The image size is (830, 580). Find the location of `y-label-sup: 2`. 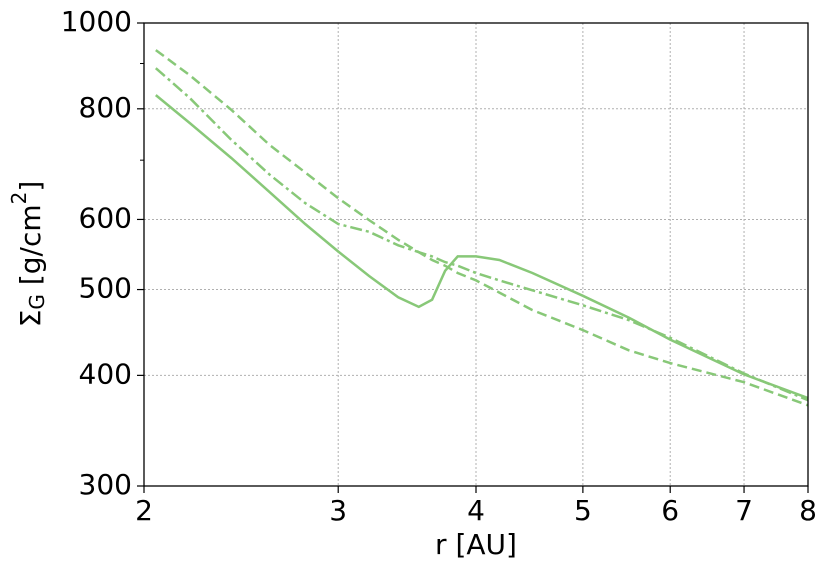

y-label-sup: 2 is located at coordinates (19, 198).